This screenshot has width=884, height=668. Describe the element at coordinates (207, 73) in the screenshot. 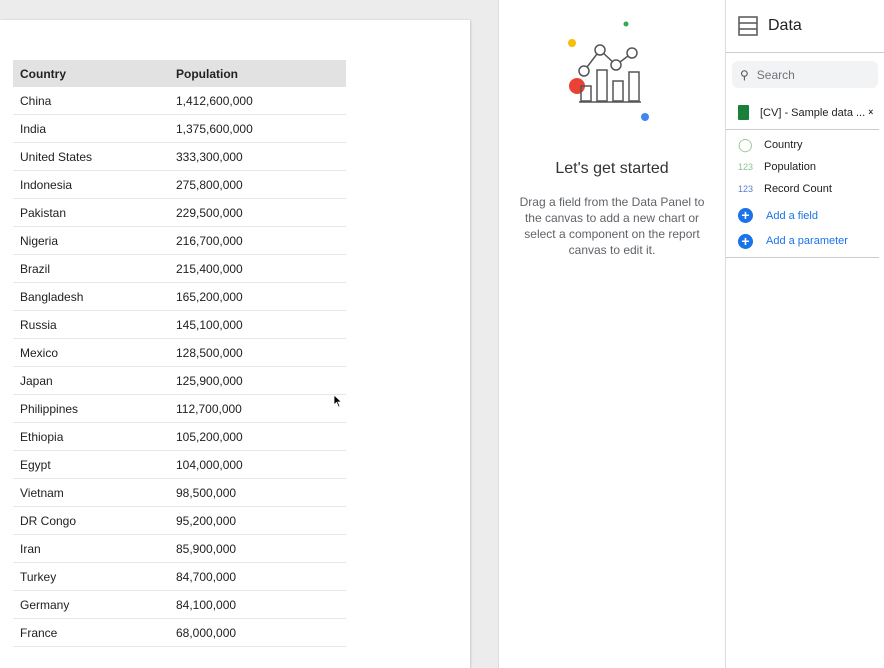

I see `header-population: Population` at that location.